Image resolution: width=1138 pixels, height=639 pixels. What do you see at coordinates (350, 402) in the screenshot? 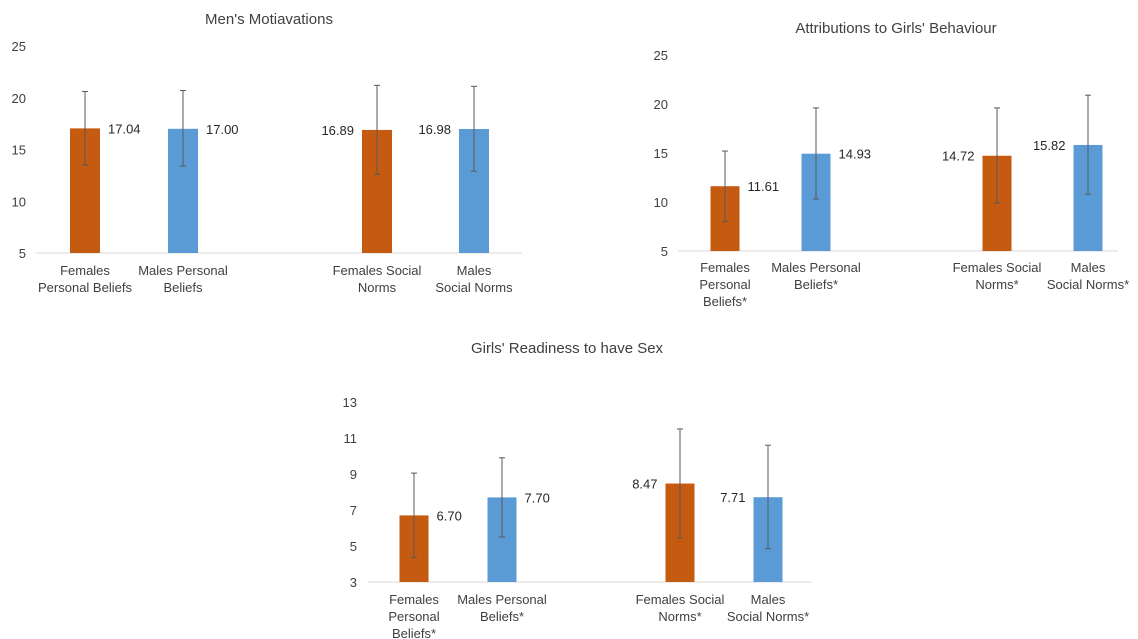
I see `y-tick-label: 13` at bounding box center [350, 402].